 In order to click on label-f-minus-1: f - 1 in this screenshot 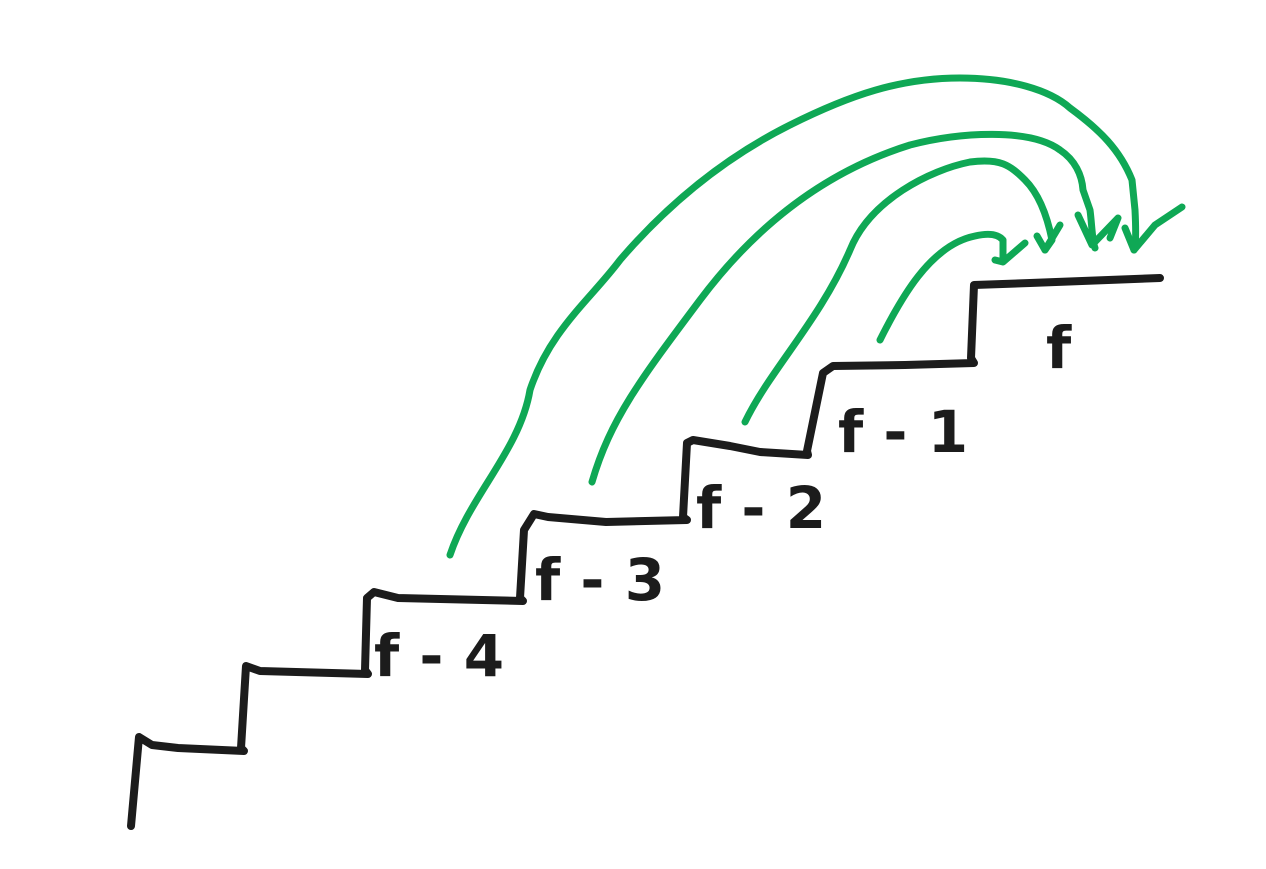, I will do `click(903, 432)`.